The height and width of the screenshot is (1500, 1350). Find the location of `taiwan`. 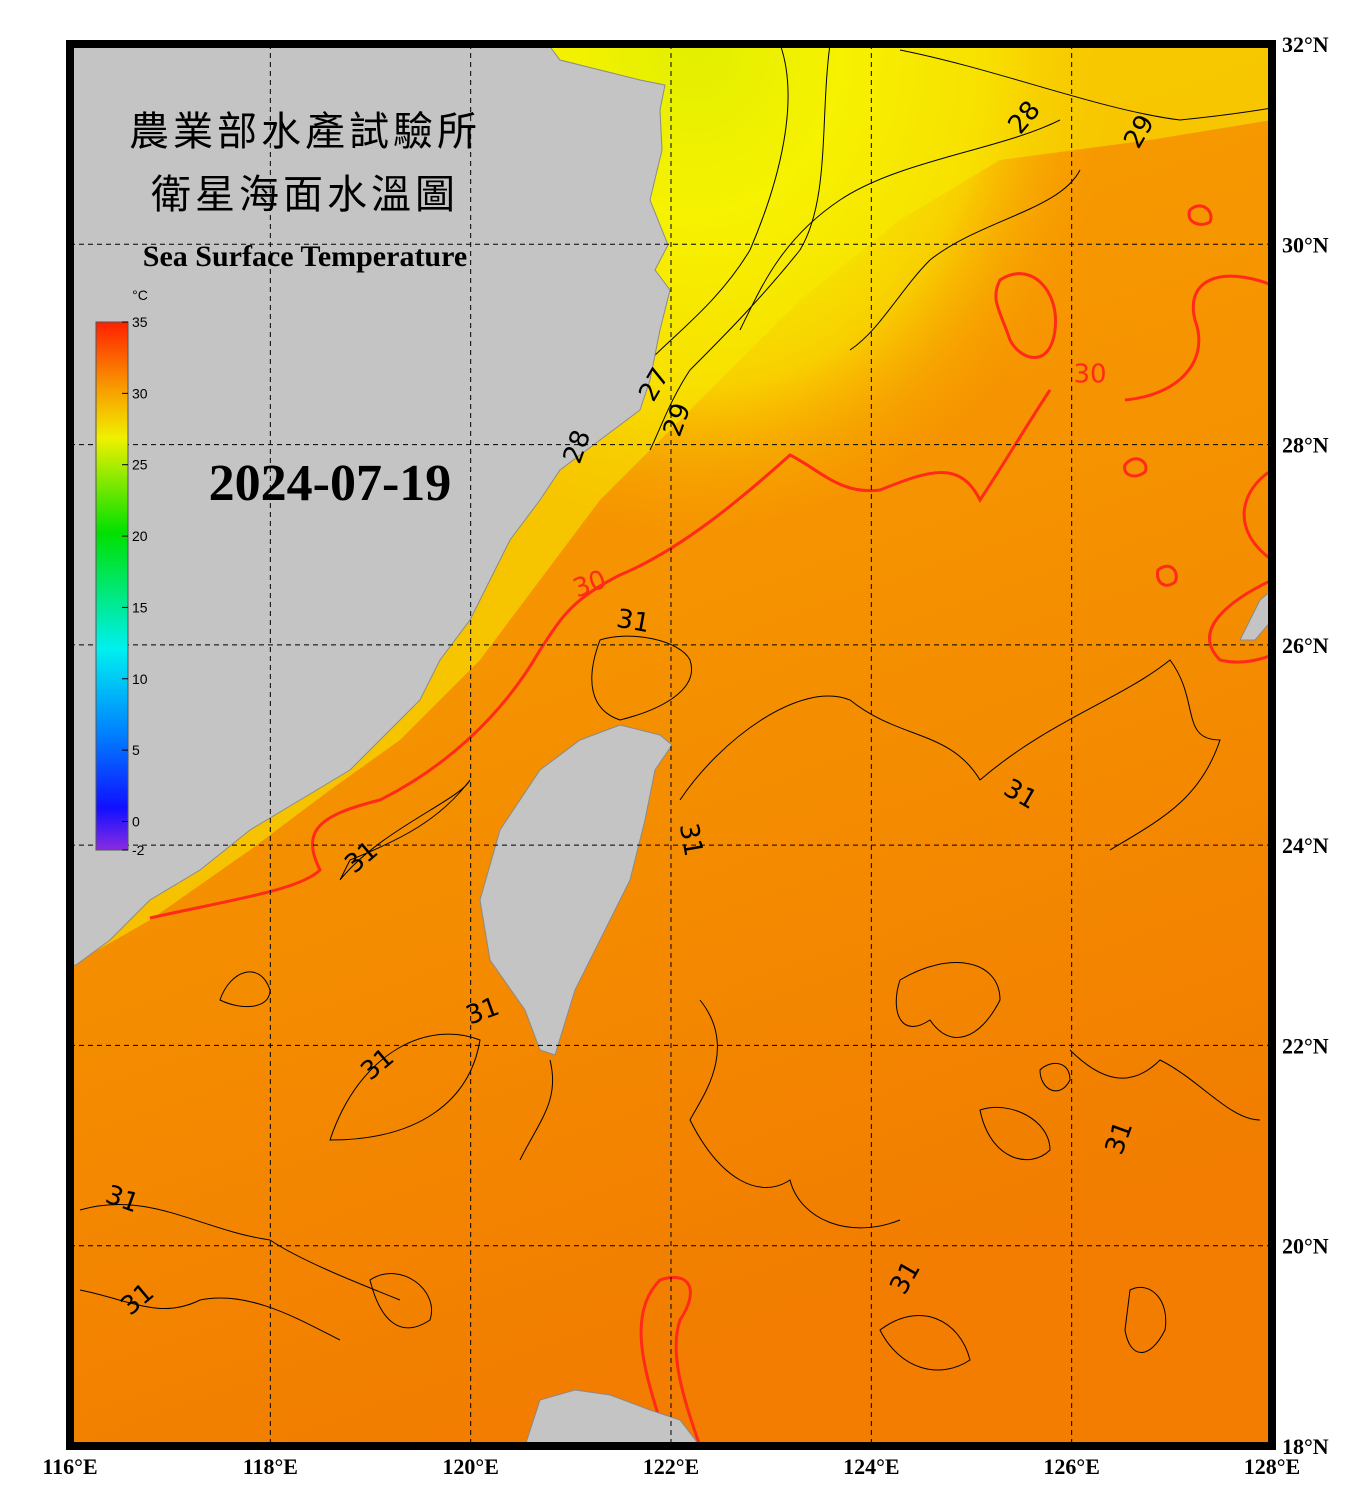

taiwan is located at coordinates (576, 890).